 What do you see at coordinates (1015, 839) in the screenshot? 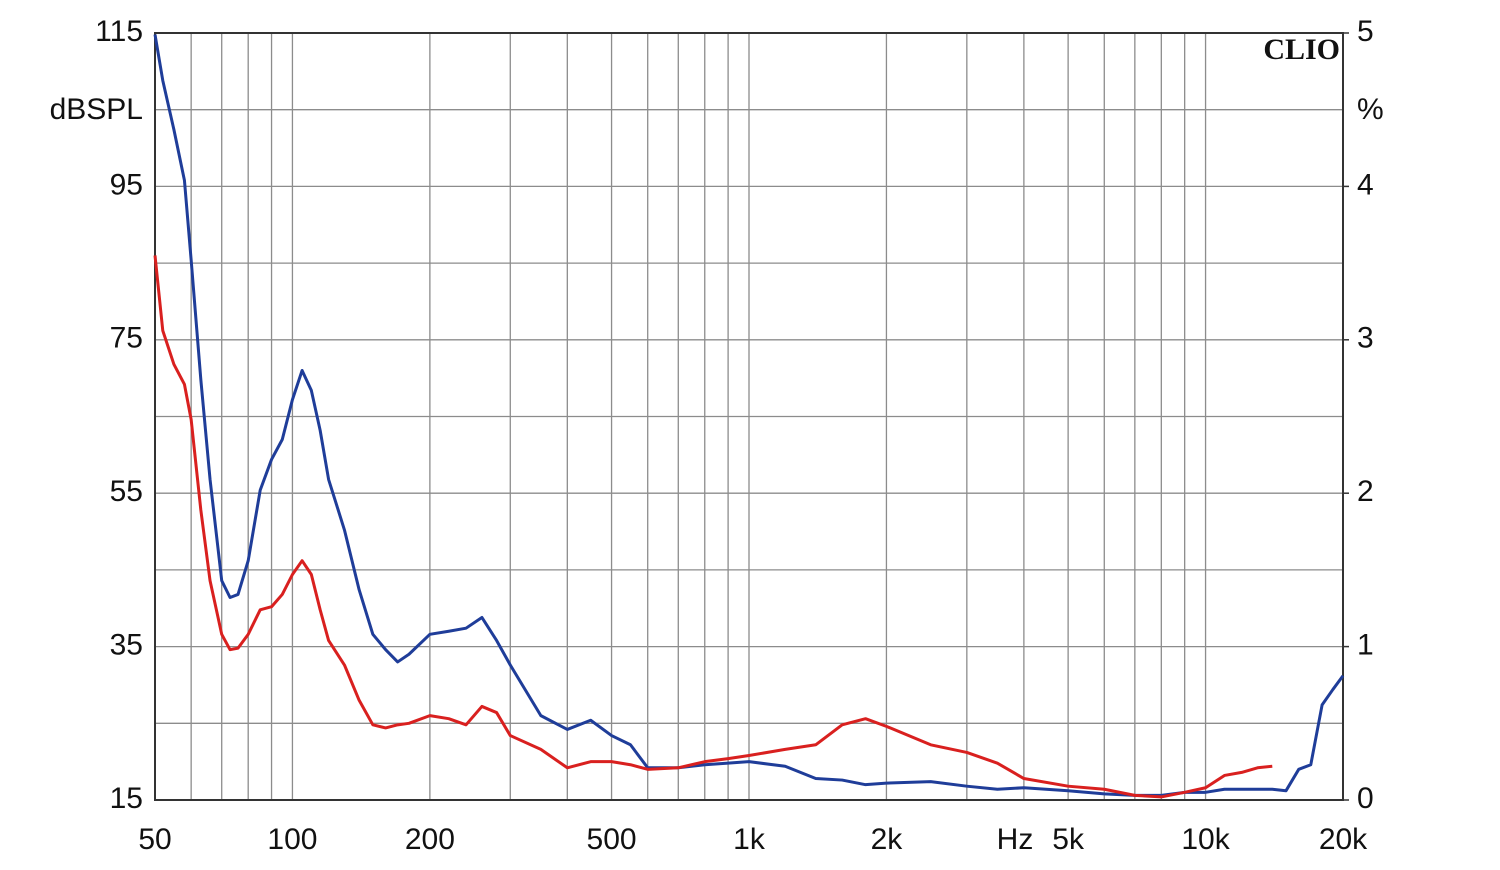
I see `x-axis-label: Hz` at bounding box center [1015, 839].